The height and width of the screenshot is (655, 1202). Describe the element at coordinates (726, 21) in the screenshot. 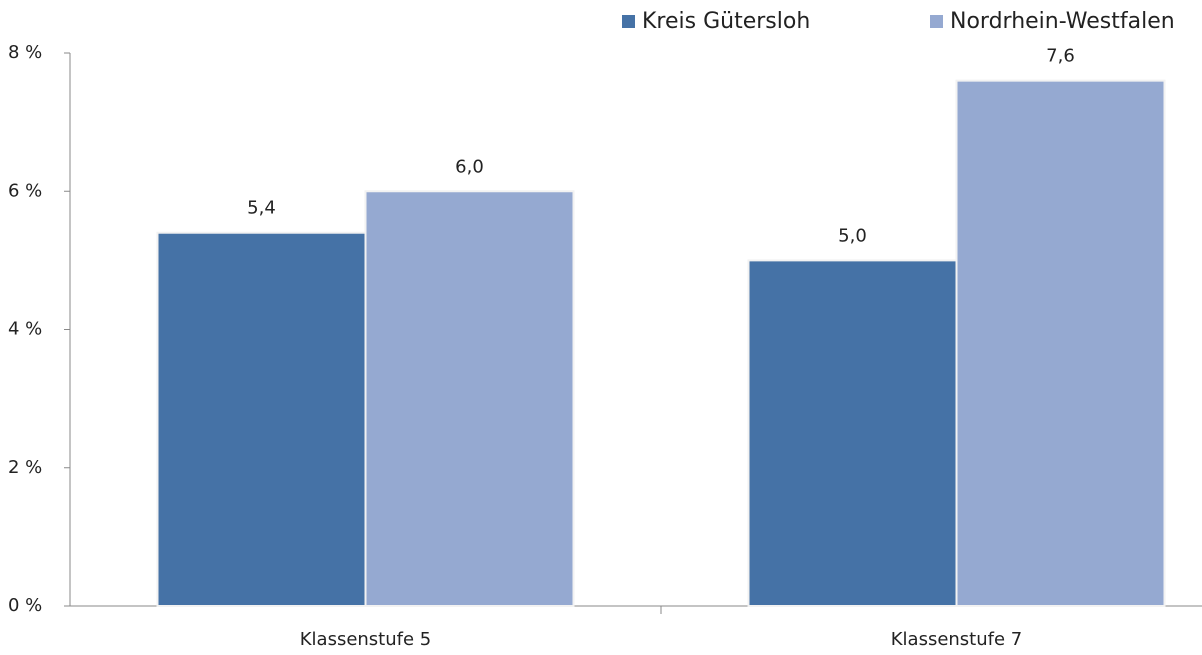

I see `legend-label: Kreis Gütersloh` at that location.